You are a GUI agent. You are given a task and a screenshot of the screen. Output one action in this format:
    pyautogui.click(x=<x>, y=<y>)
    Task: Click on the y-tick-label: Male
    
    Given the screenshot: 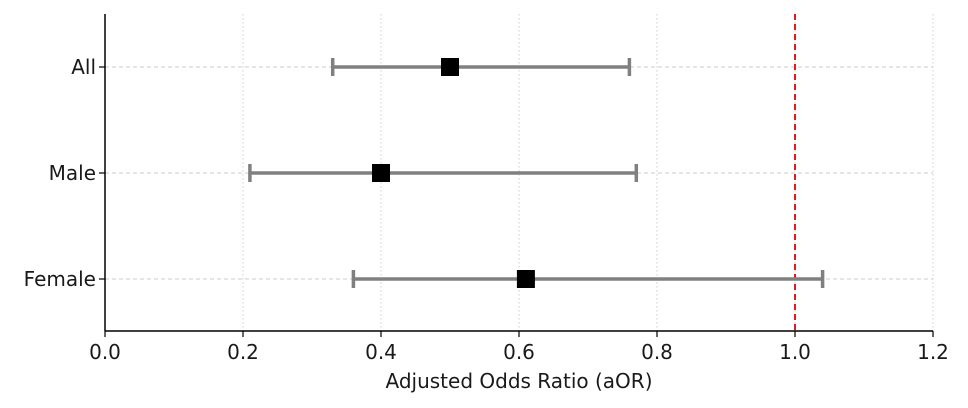 What is the action you would take?
    pyautogui.click(x=72, y=173)
    